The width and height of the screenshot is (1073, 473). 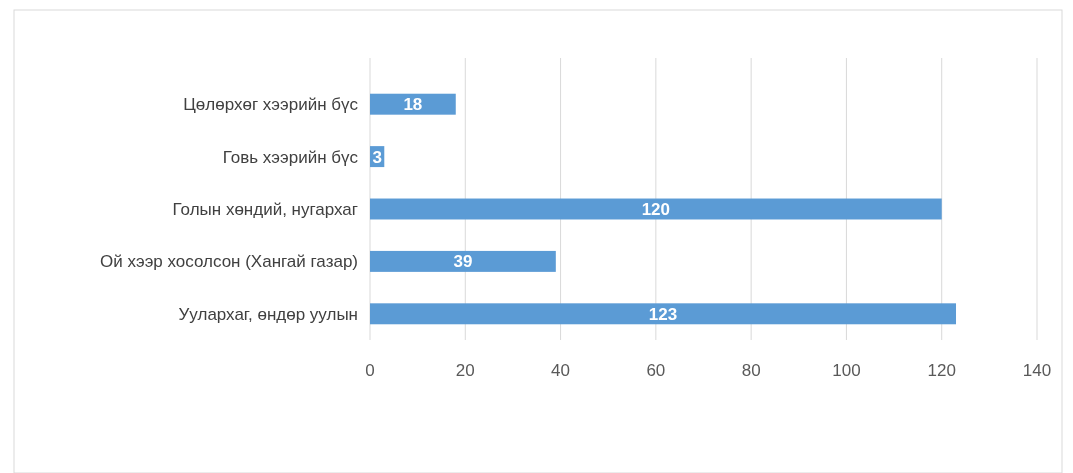 What do you see at coordinates (656, 370) in the screenshot?
I see `x-tick-label: 60` at bounding box center [656, 370].